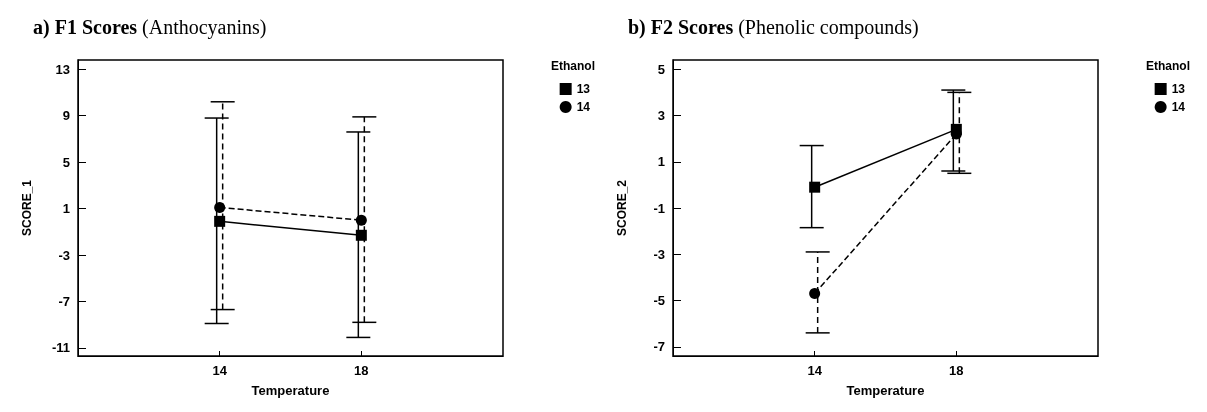 The image size is (1207, 412). What do you see at coordinates (150, 27) in the screenshot?
I see `chart-title: a) F1 Scores (Anthocyanins)` at bounding box center [150, 27].